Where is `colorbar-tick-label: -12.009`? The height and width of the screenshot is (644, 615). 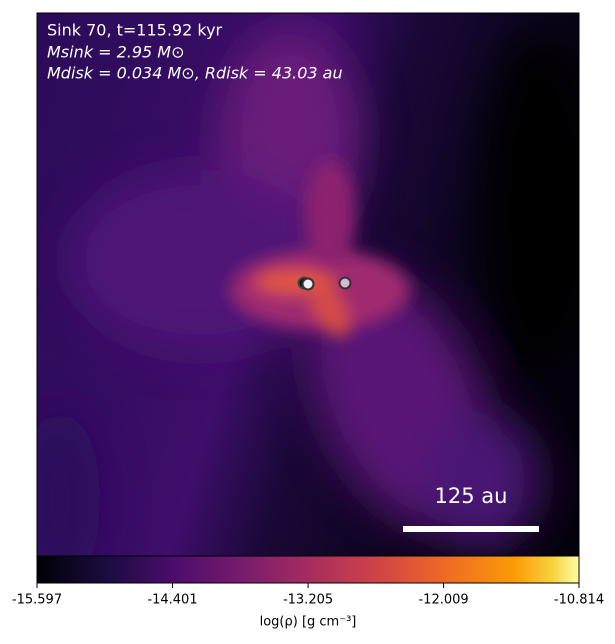
colorbar-tick-label: -12.009 is located at coordinates (443, 600).